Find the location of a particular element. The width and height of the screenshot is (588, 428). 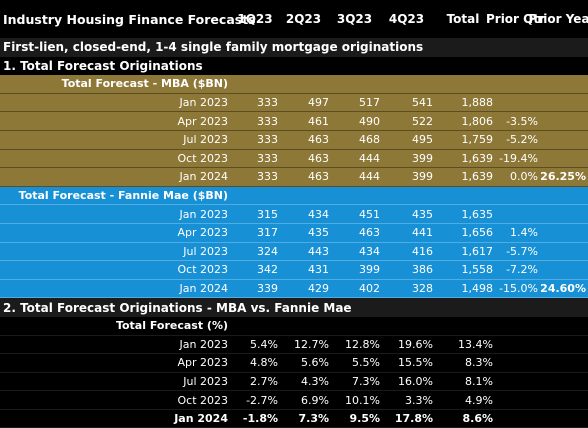

cell-q3: 490 is located at coordinates (369, 121).